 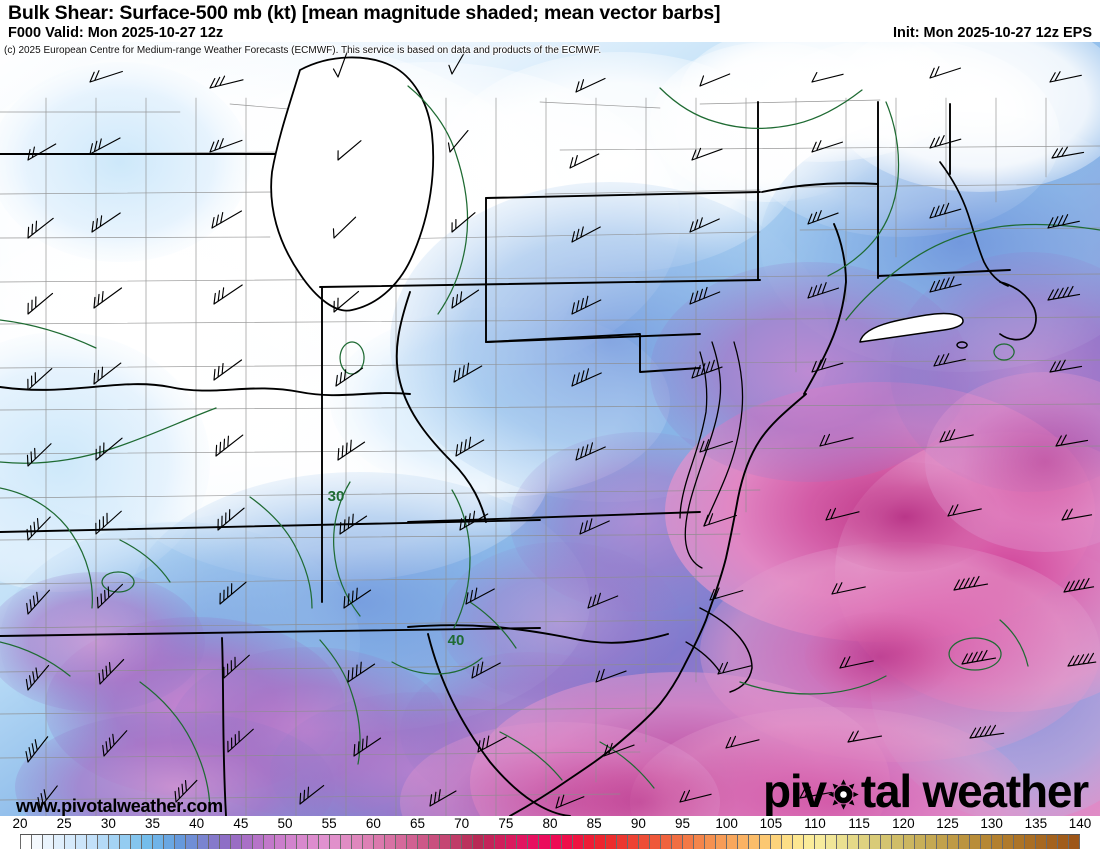 I want to click on site-url-watermark: www.pivotalweather.com, so click(x=119, y=806).